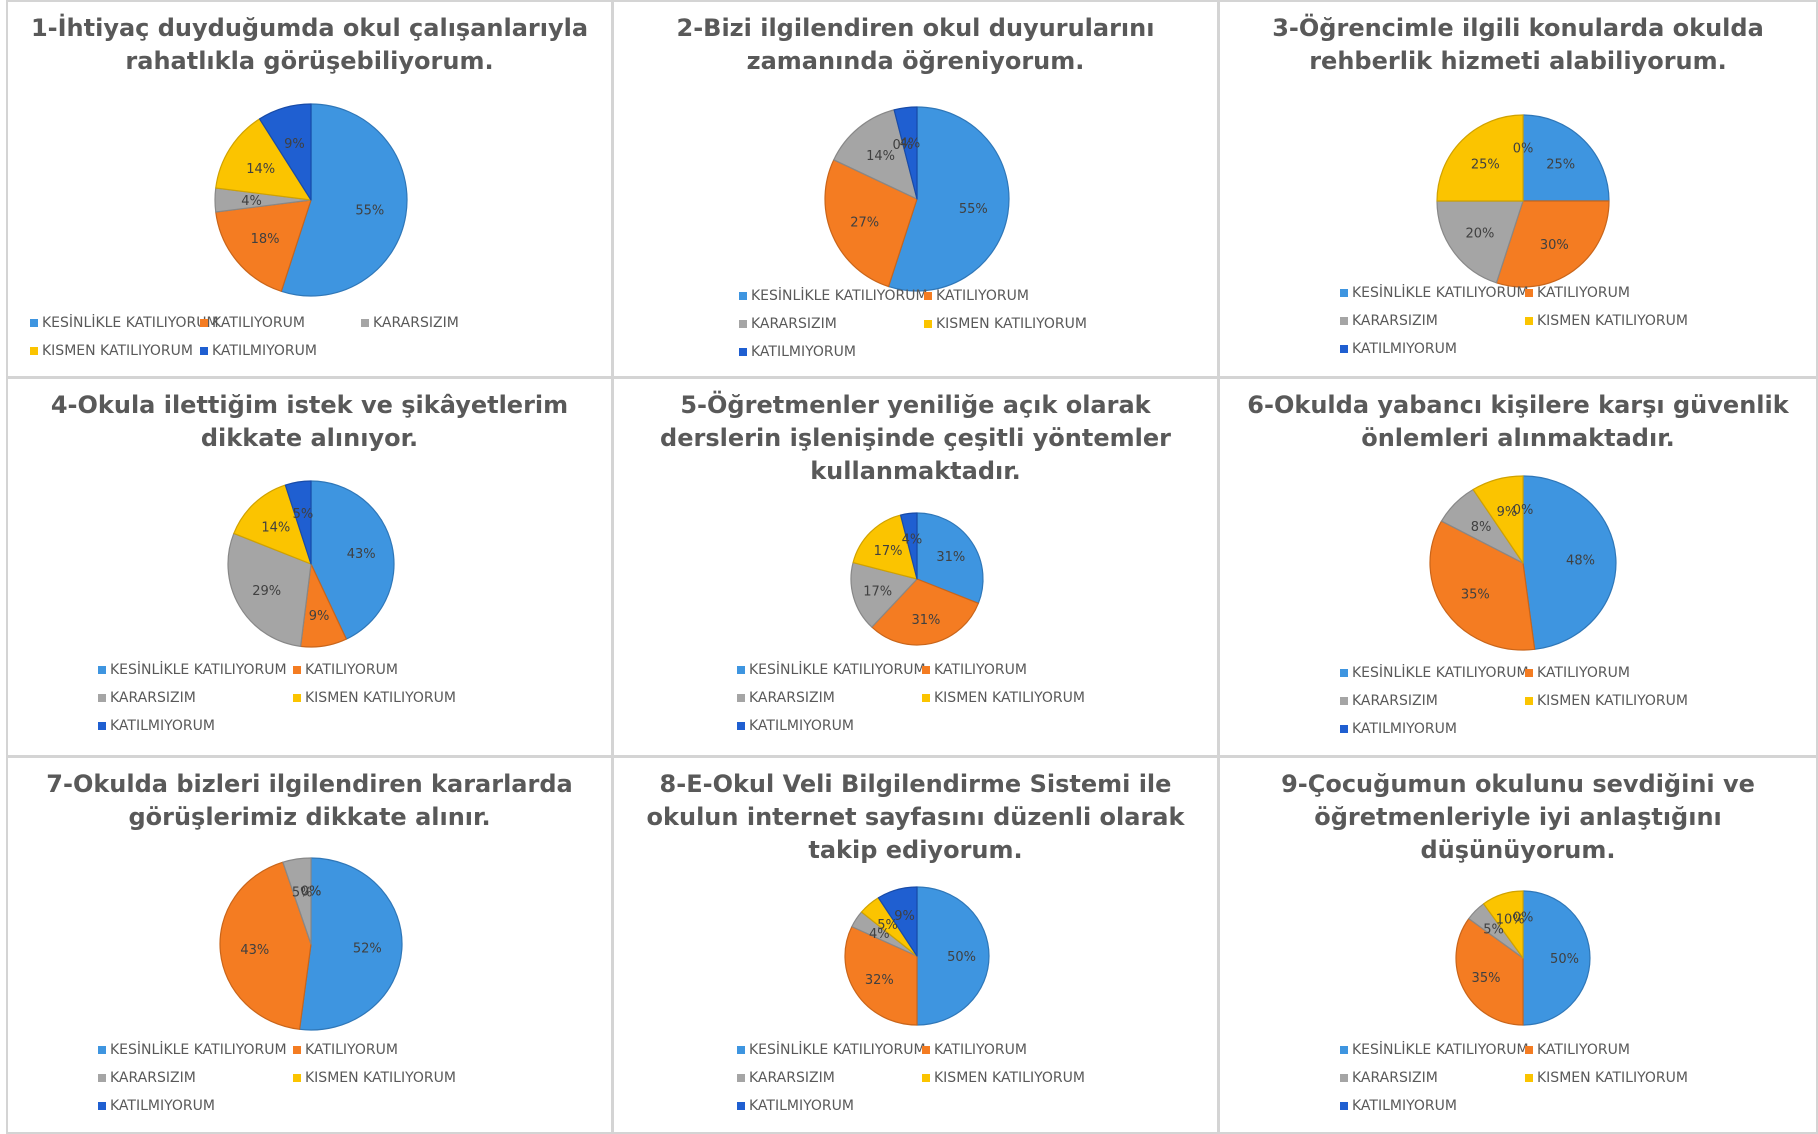 This screenshot has width=1818, height=1134. Describe the element at coordinates (361, 554) in the screenshot. I see `data-label: 43%` at that location.